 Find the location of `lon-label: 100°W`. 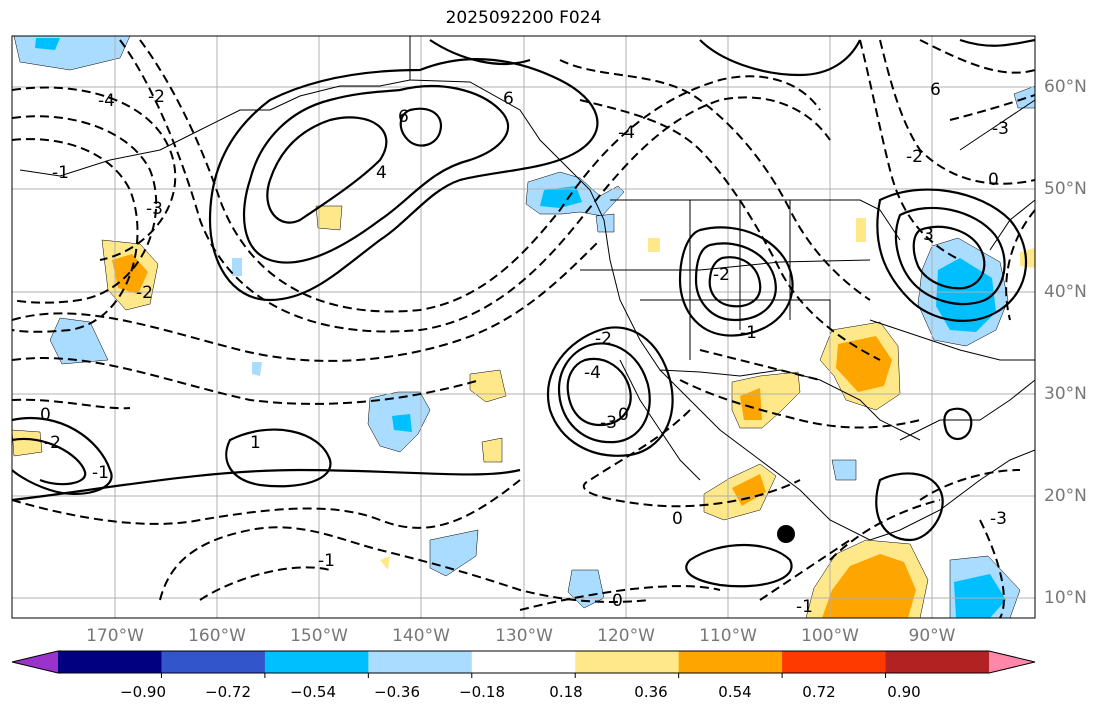

lon-label: 100°W is located at coordinates (830, 636).